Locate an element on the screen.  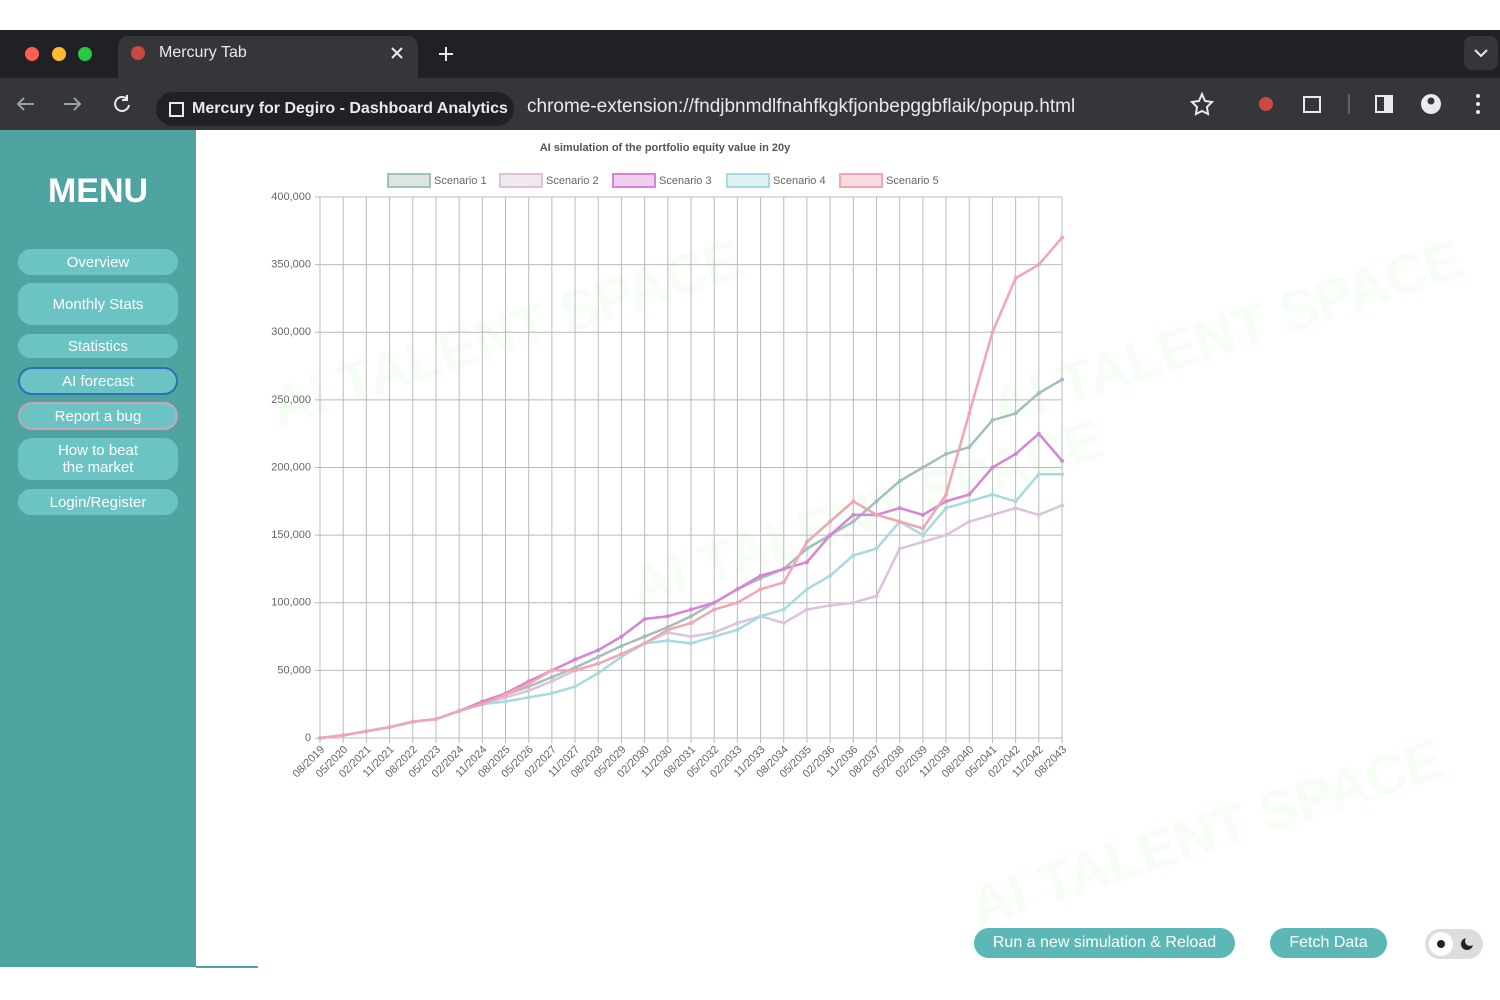
menu-item: Monthly Stats is located at coordinates (98, 304).